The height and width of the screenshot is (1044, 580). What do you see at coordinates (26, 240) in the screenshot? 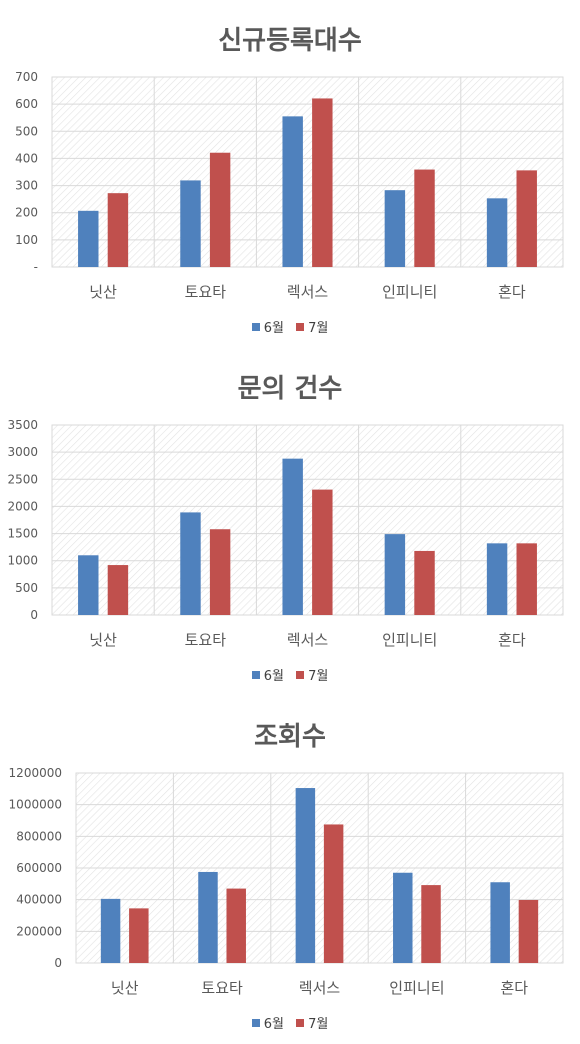
I see `y-tick-label: 100` at bounding box center [26, 240].